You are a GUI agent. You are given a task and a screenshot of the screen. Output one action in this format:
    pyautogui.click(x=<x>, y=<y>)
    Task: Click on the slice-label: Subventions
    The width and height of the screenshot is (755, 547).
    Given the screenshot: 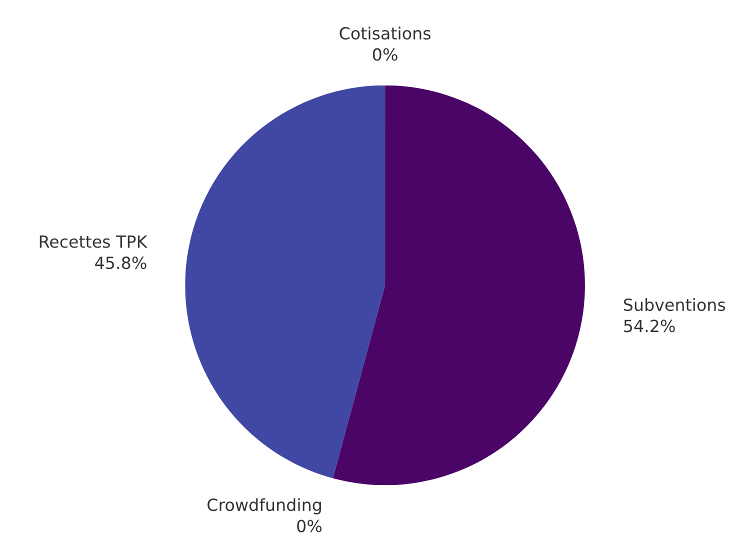 What is the action you would take?
    pyautogui.click(x=675, y=305)
    